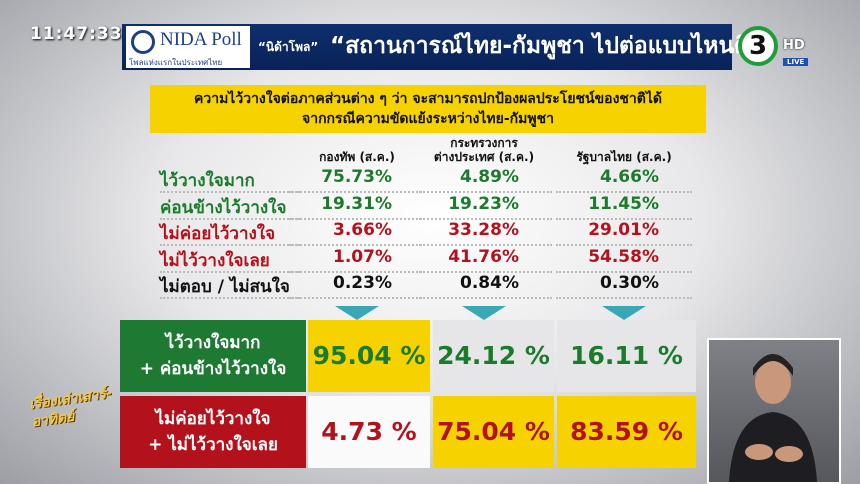  Describe the element at coordinates (758, 46) in the screenshot. I see `channel-logo: 3` at that location.